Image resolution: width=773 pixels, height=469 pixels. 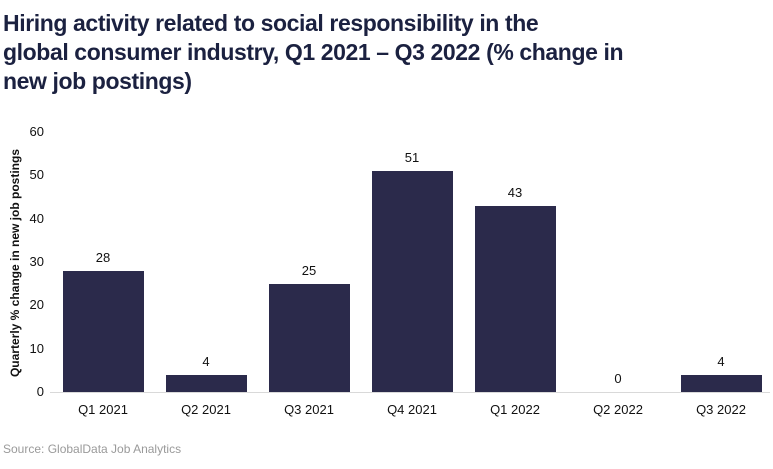 What do you see at coordinates (40, 391) in the screenshot?
I see `y-axis-tick-label: 0` at bounding box center [40, 391].